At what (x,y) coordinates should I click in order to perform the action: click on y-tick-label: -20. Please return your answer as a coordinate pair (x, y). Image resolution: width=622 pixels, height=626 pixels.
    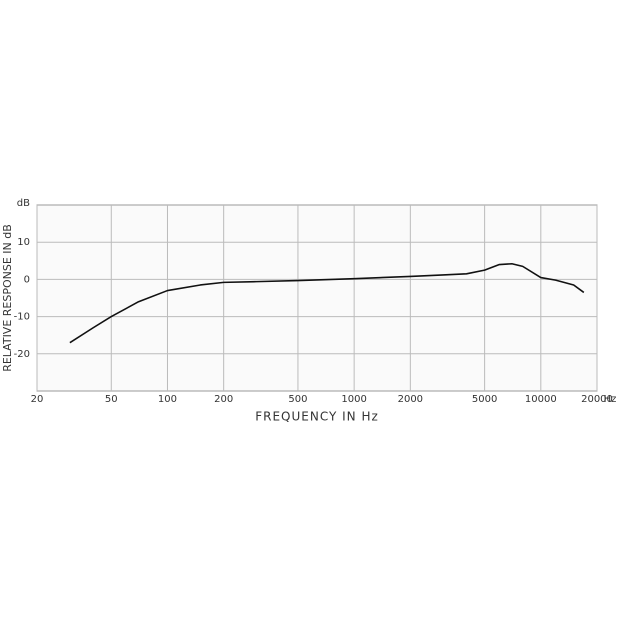
    Looking at the image, I should click on (22, 354).